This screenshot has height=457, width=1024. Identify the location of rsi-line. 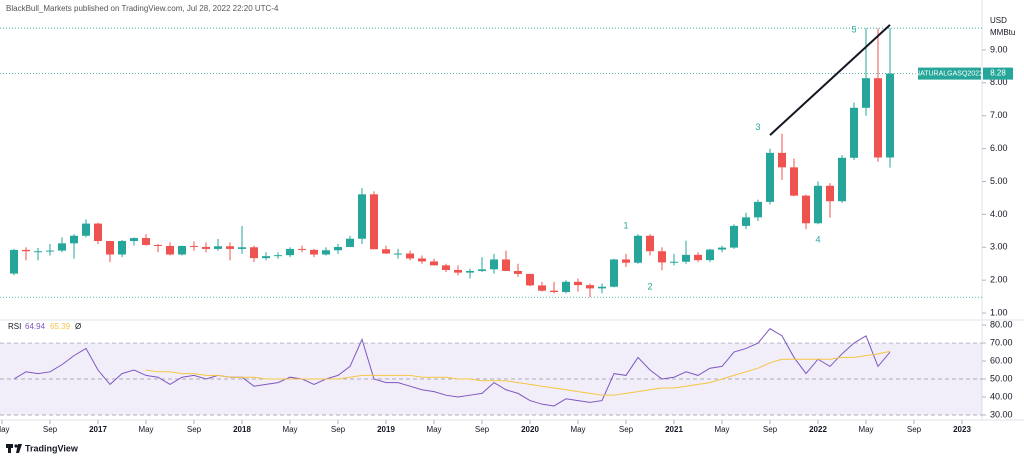
(452, 367).